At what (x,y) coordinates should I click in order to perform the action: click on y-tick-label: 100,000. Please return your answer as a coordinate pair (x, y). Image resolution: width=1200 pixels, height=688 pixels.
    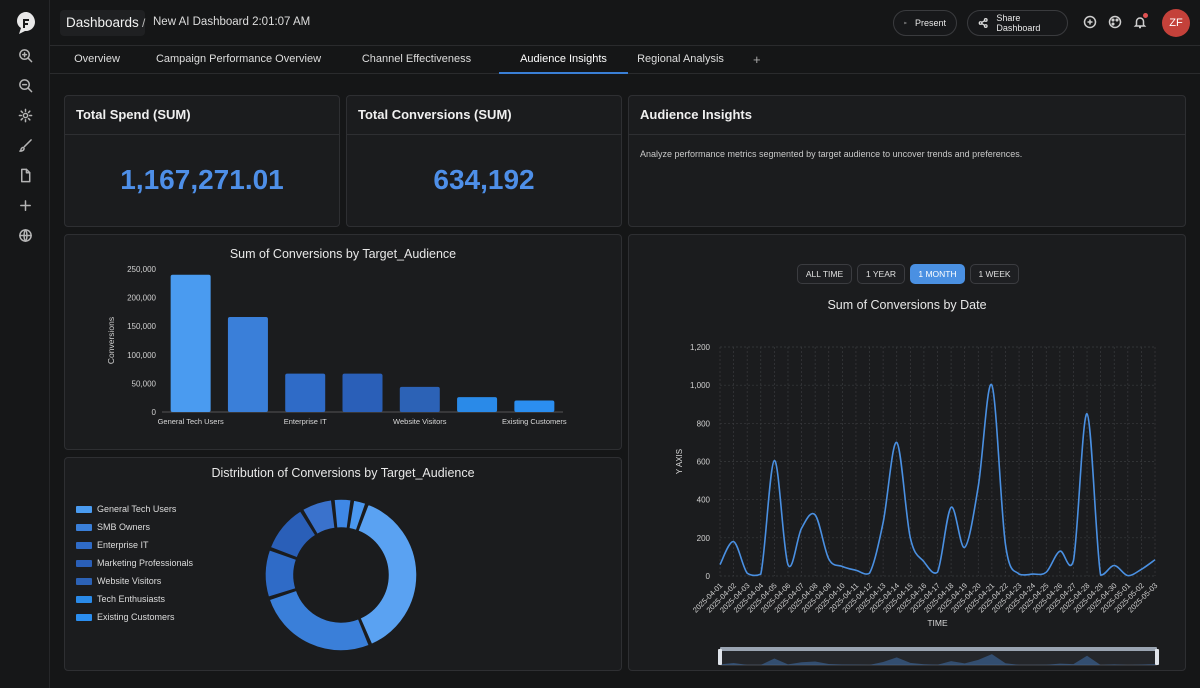
    Looking at the image, I should click on (141, 355).